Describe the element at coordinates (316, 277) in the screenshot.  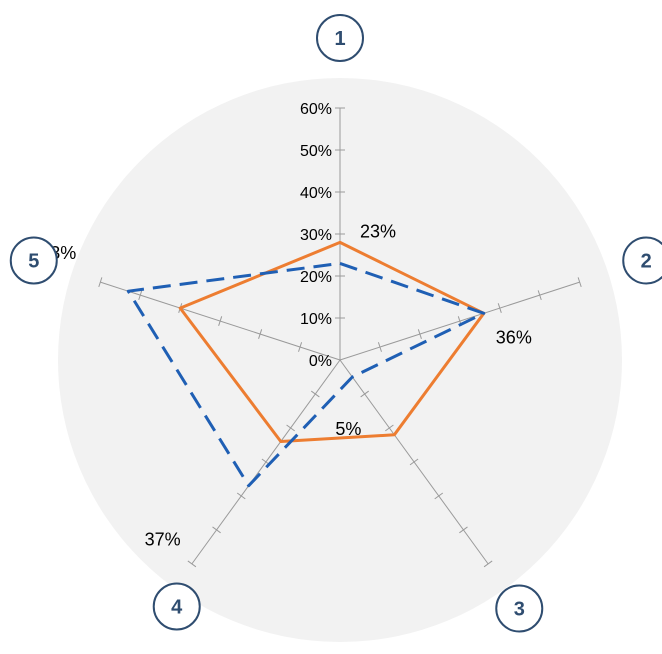
I see `tick-label: 20%` at that location.